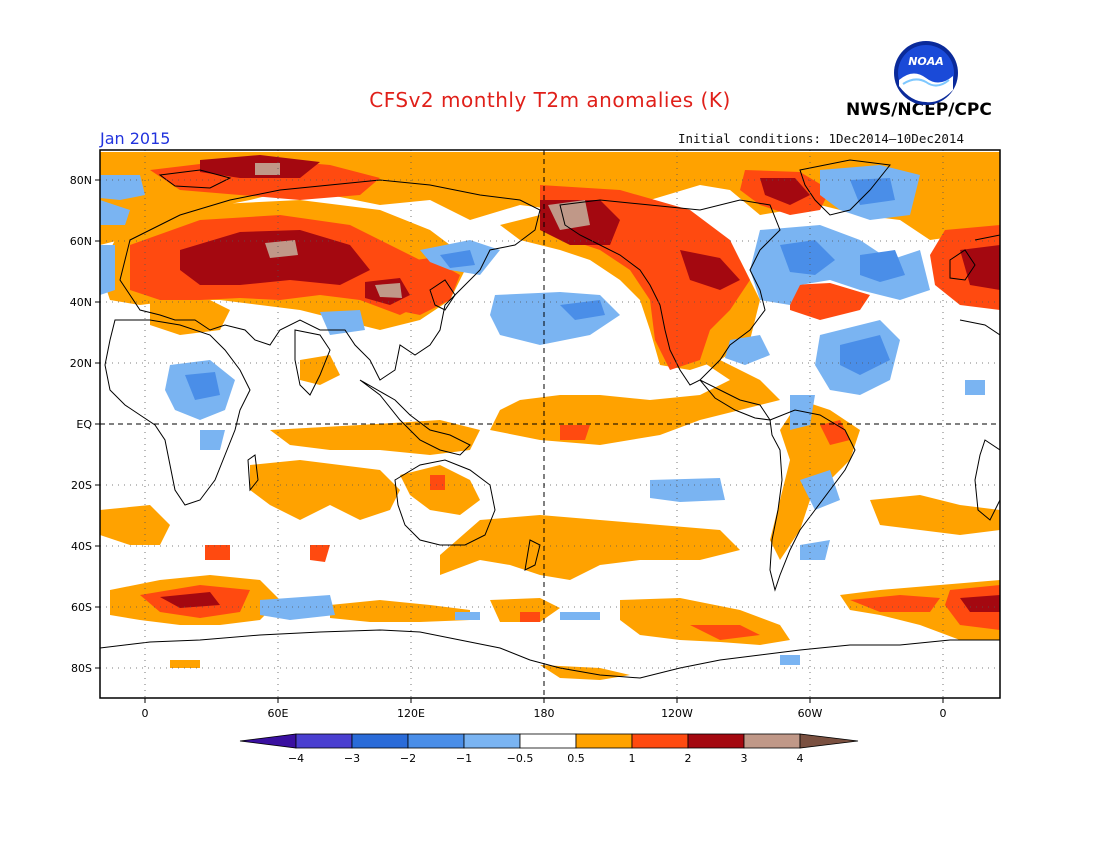 The height and width of the screenshot is (850, 1100). I want to click on lat-label: 20N, so click(81, 363).